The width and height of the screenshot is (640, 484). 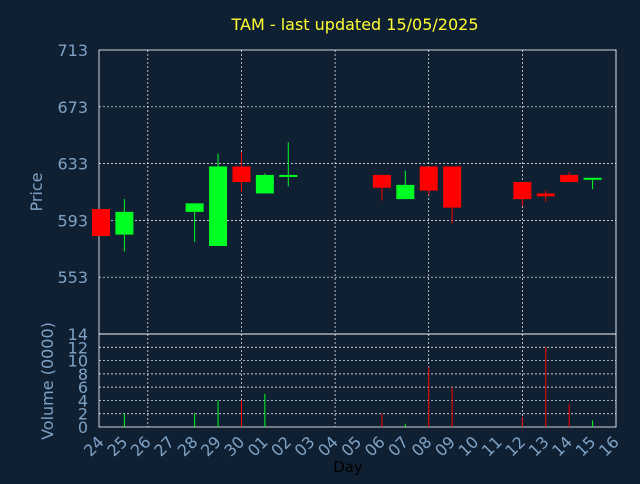 What do you see at coordinates (358, 387) in the screenshot?
I see `volume-bars` at bounding box center [358, 387].